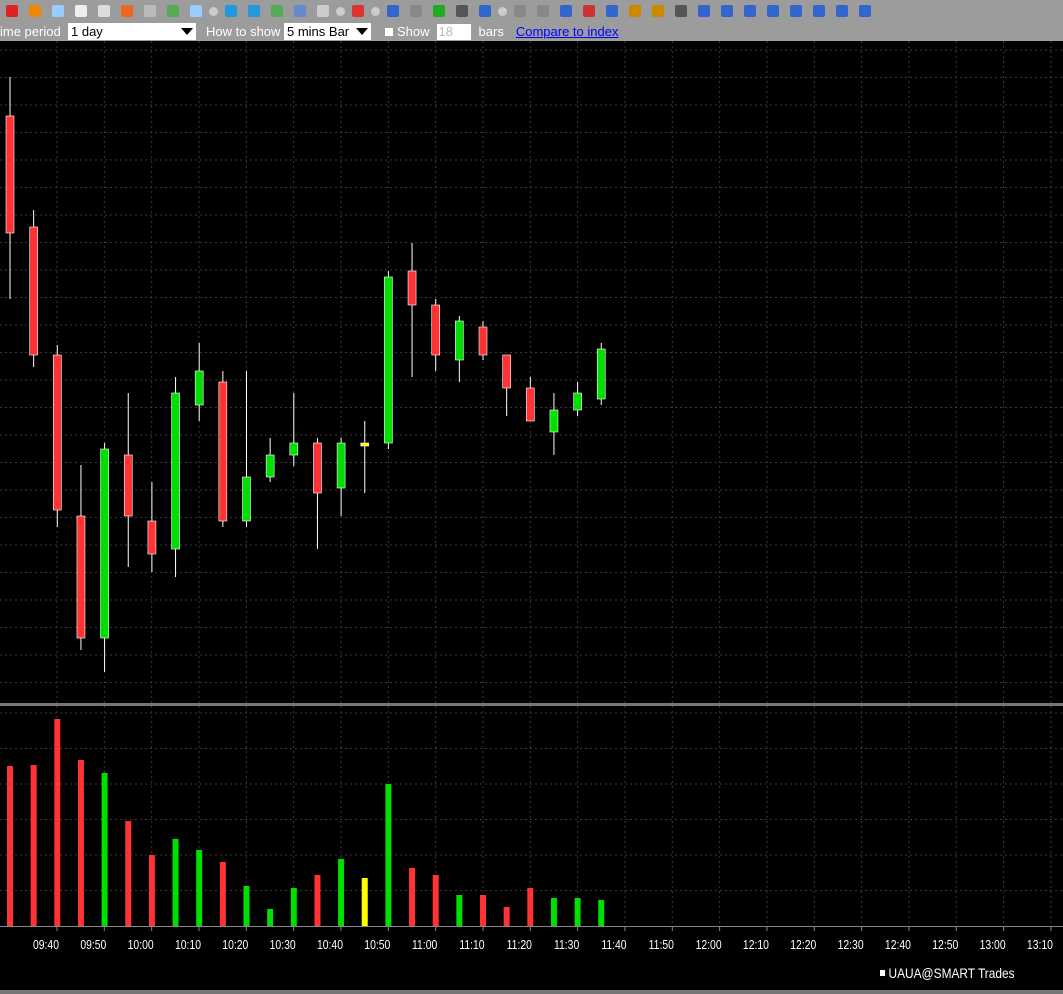 Image resolution: width=1063 pixels, height=994 pixels. I want to click on layout-icon-glyph, so click(322, 11).